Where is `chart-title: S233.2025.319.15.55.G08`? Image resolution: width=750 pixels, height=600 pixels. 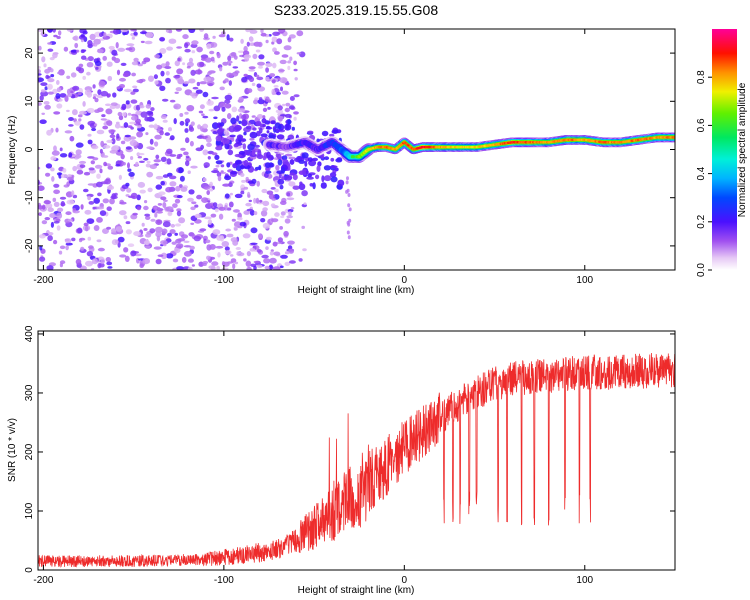 chart-title: S233.2025.319.15.55.G08 is located at coordinates (356, 10).